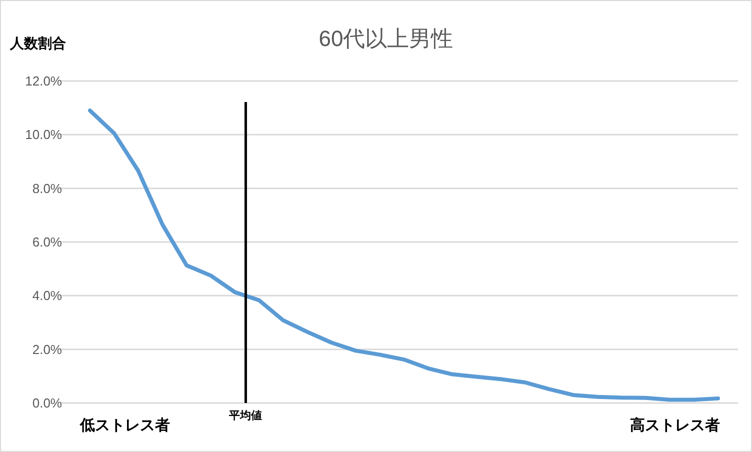 The height and width of the screenshot is (452, 752). I want to click on y-tick-label: 2.0%, so click(47, 349).